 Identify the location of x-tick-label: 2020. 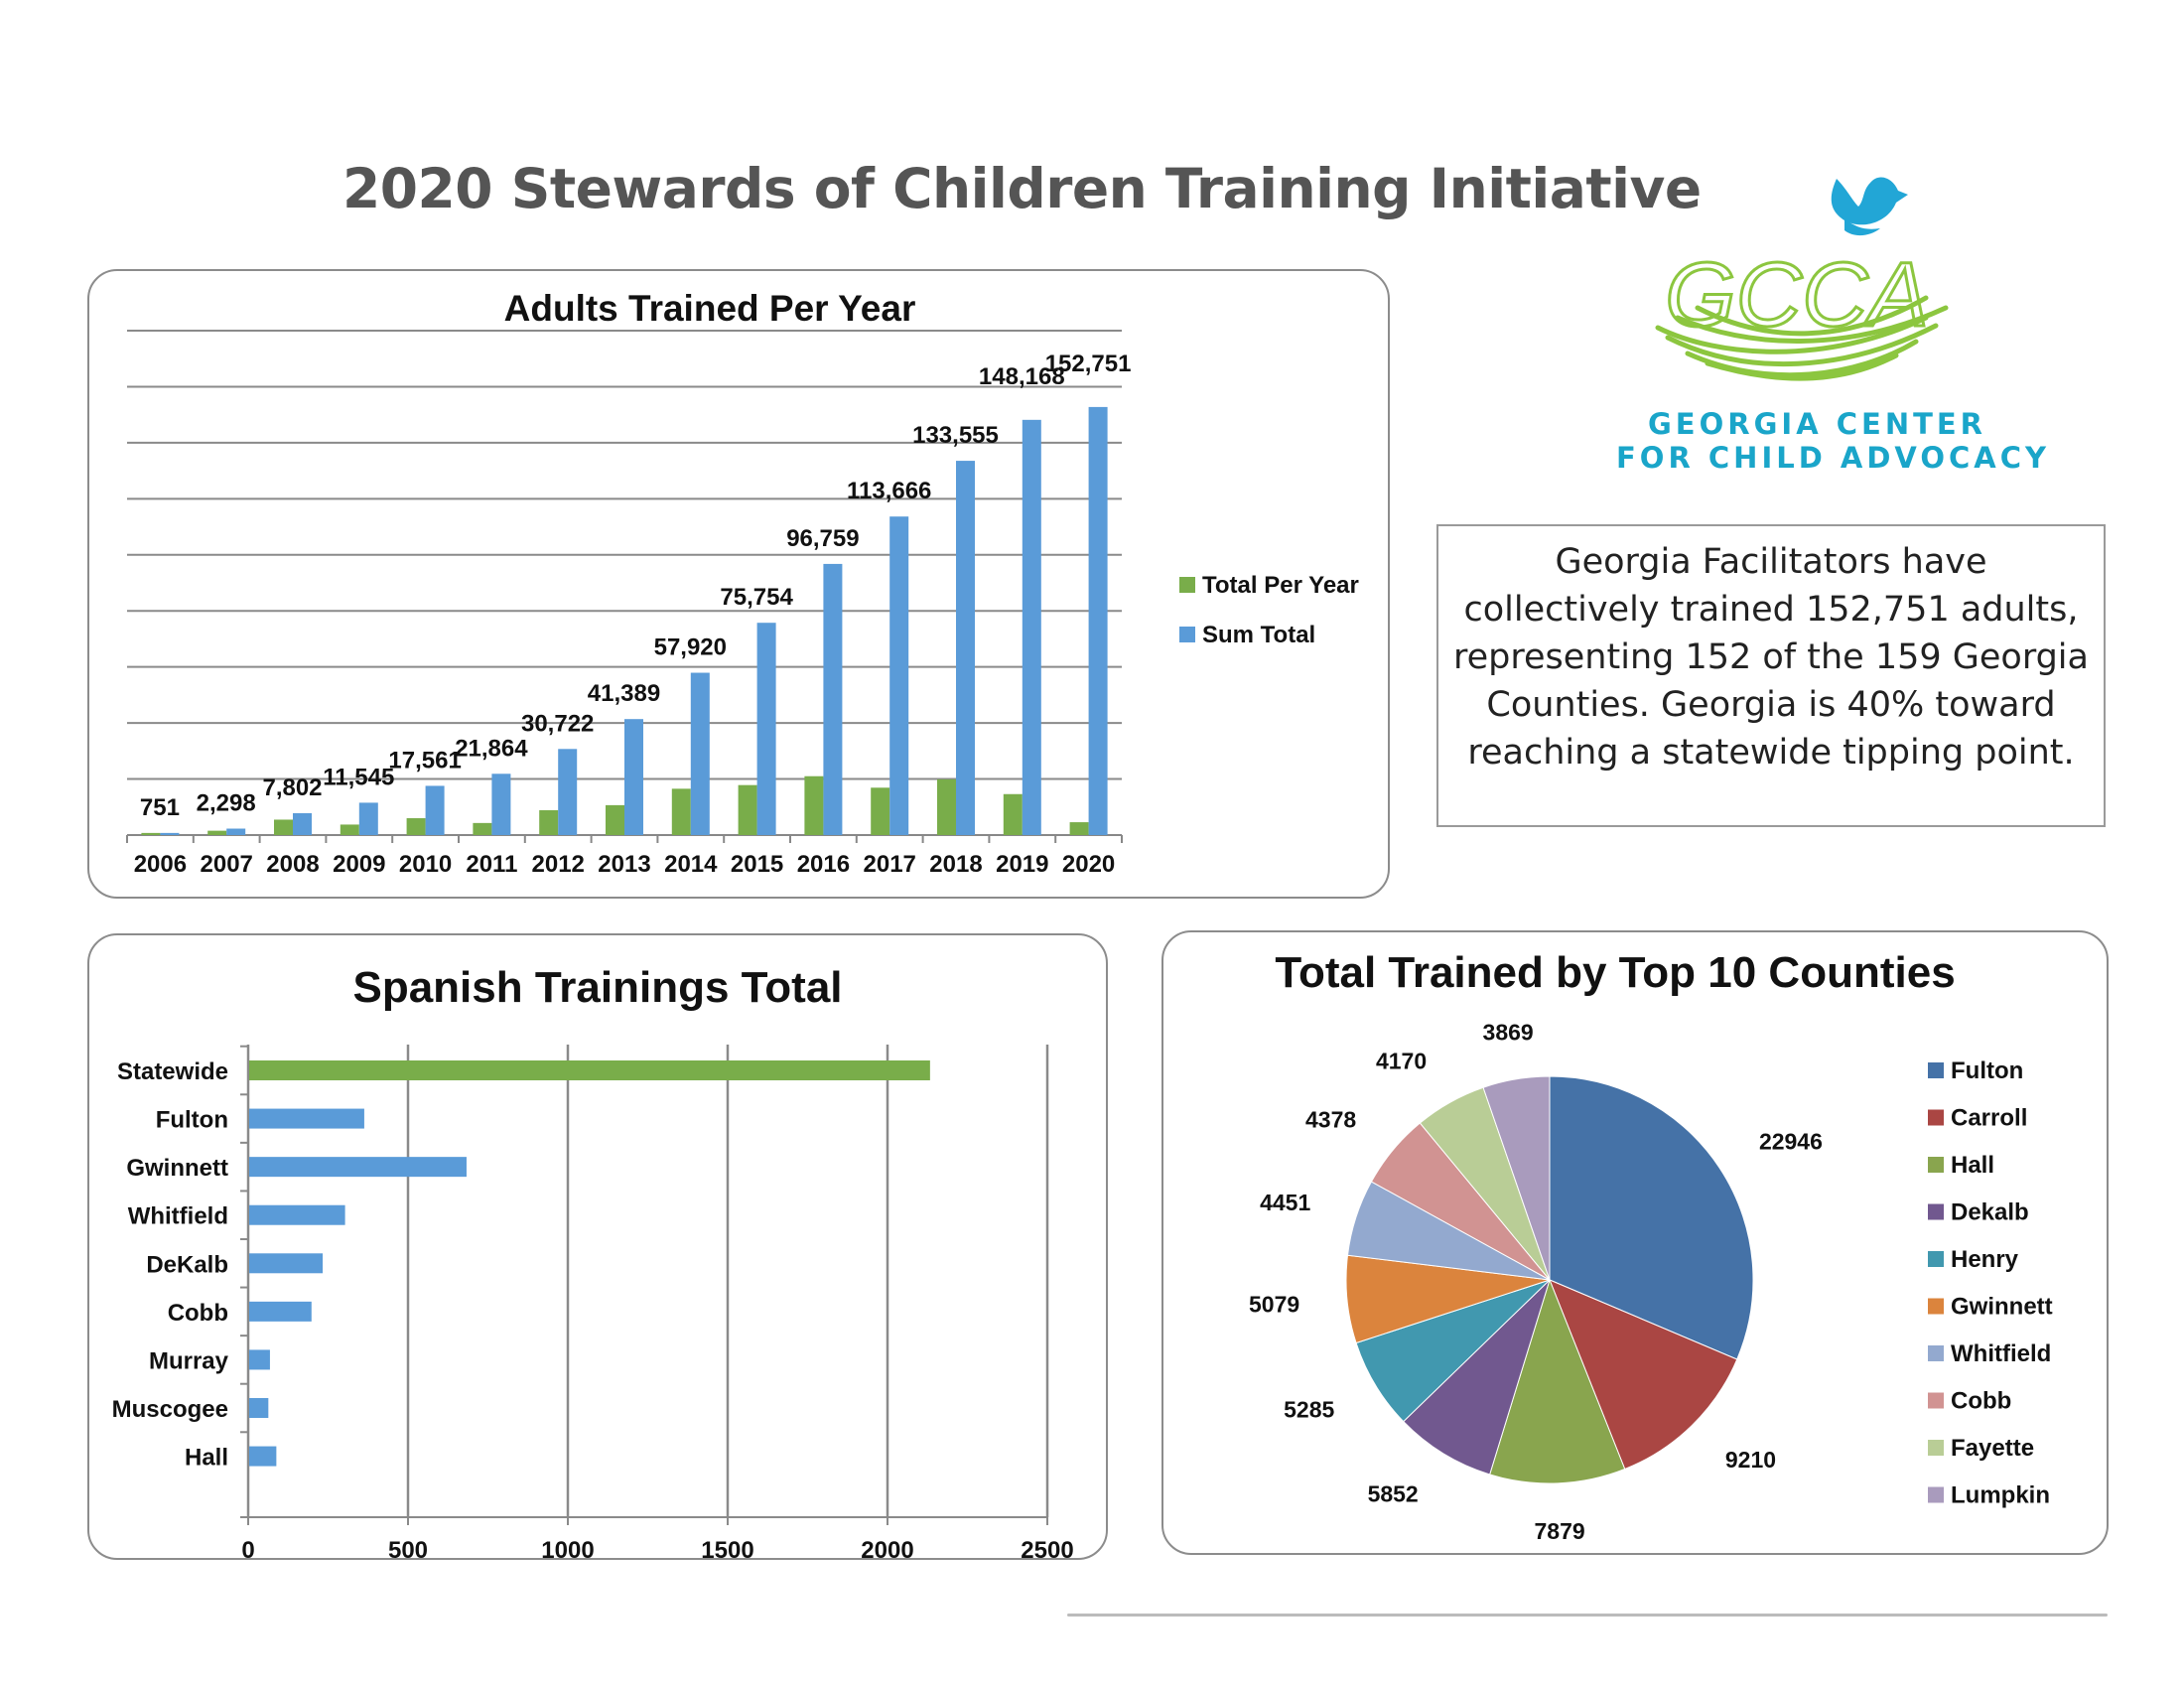
(1088, 864).